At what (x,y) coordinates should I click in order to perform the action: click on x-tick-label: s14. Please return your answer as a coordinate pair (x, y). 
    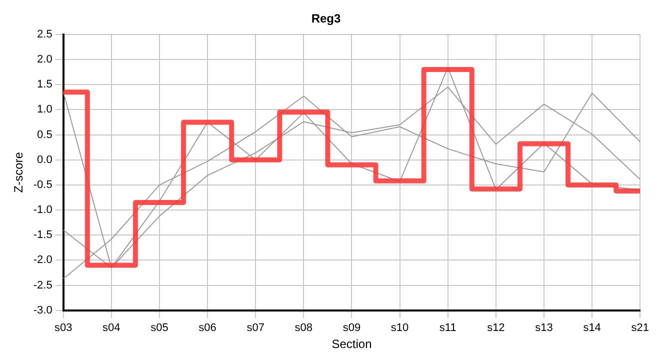
    Looking at the image, I should click on (592, 328).